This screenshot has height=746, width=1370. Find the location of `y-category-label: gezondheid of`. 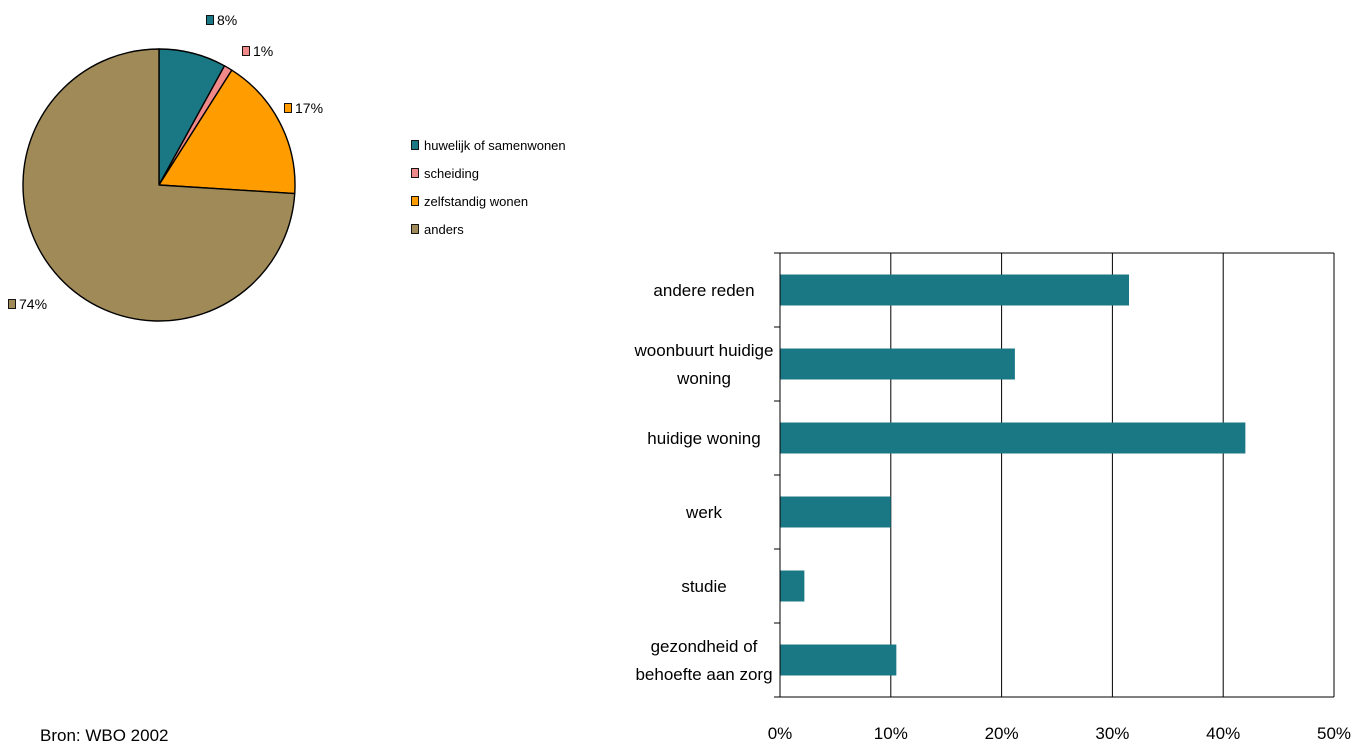

y-category-label: gezondheid of is located at coordinates (704, 646).